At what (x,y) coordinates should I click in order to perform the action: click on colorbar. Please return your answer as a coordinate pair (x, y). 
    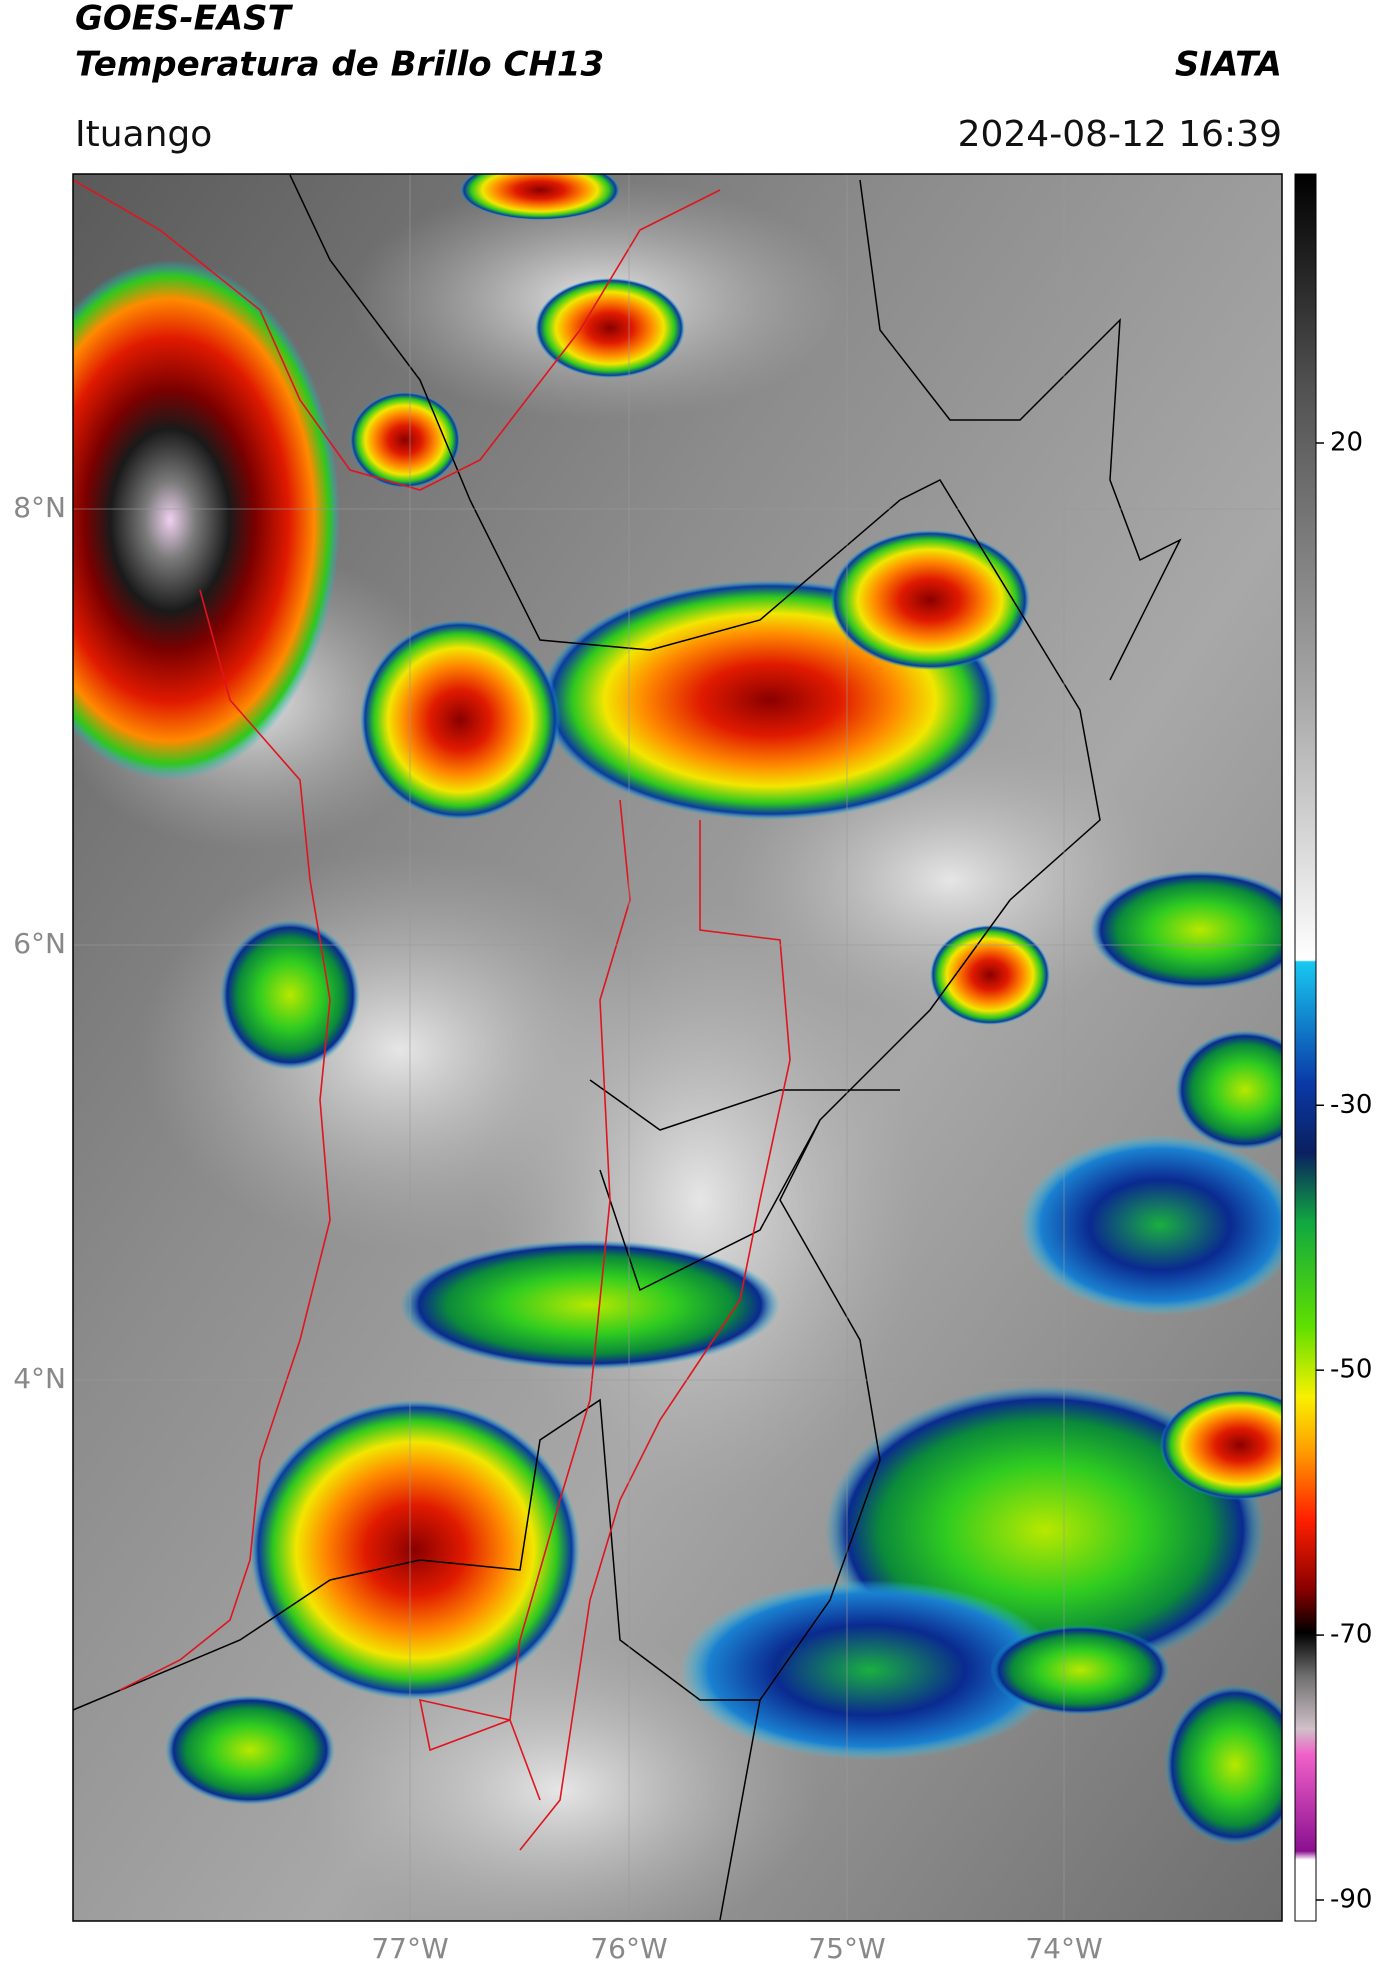
    Looking at the image, I should click on (1305, 1047).